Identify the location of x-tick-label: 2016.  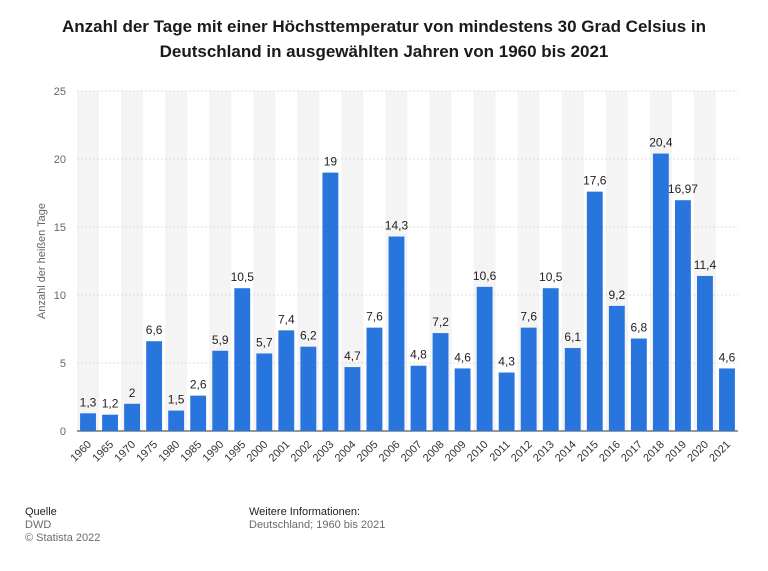
(610, 452).